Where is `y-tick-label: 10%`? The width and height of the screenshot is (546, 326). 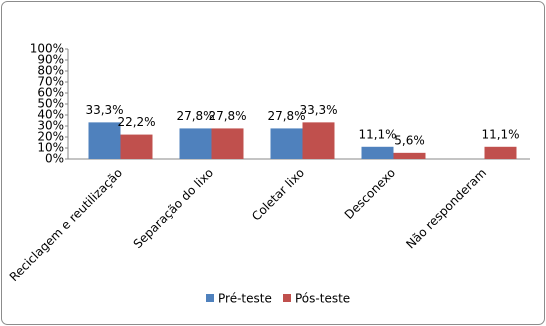 y-tick-label: 10% is located at coordinates (50, 148).